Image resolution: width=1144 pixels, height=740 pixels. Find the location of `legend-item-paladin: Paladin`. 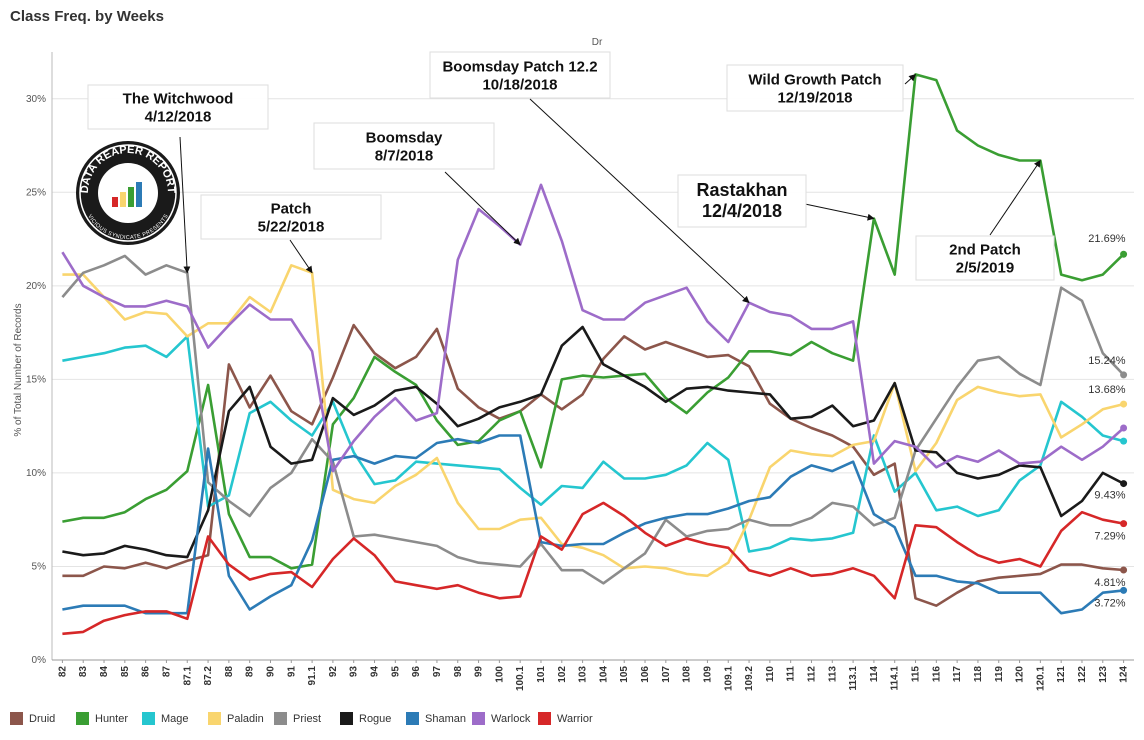

legend-item-paladin: Paladin is located at coordinates (241, 718).